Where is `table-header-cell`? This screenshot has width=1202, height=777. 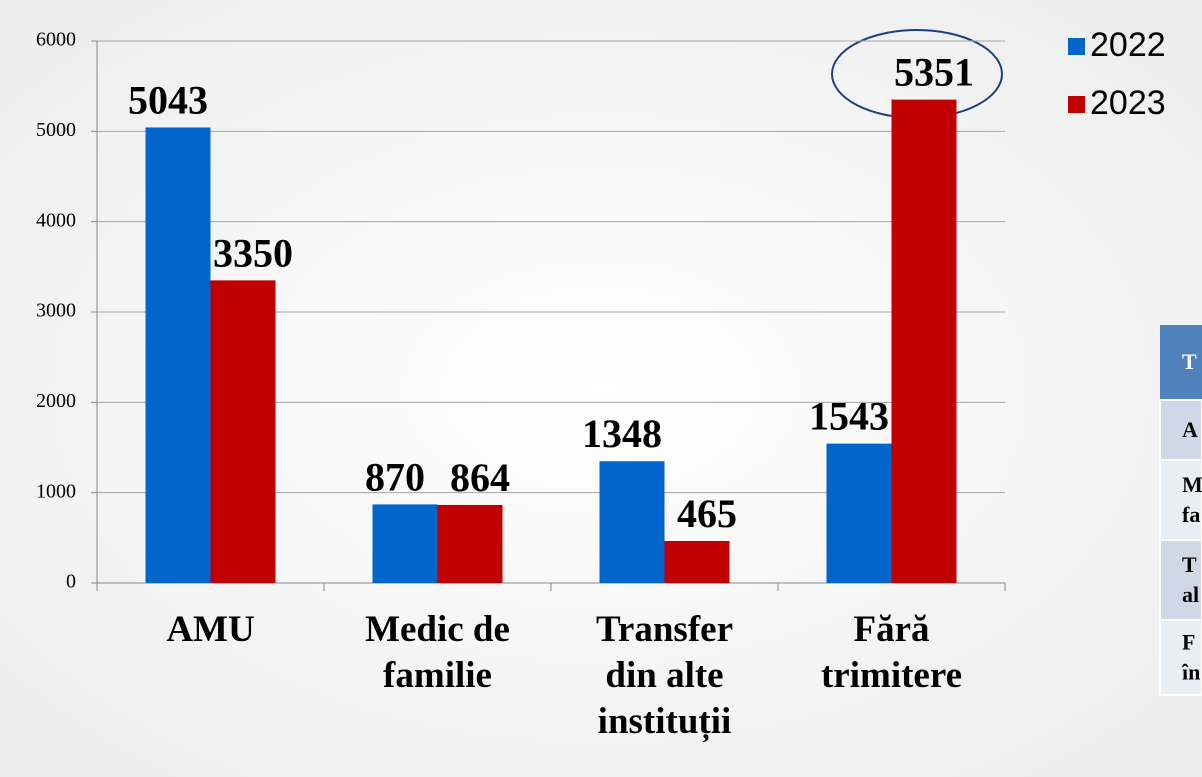
table-header-cell is located at coordinates (1181, 362).